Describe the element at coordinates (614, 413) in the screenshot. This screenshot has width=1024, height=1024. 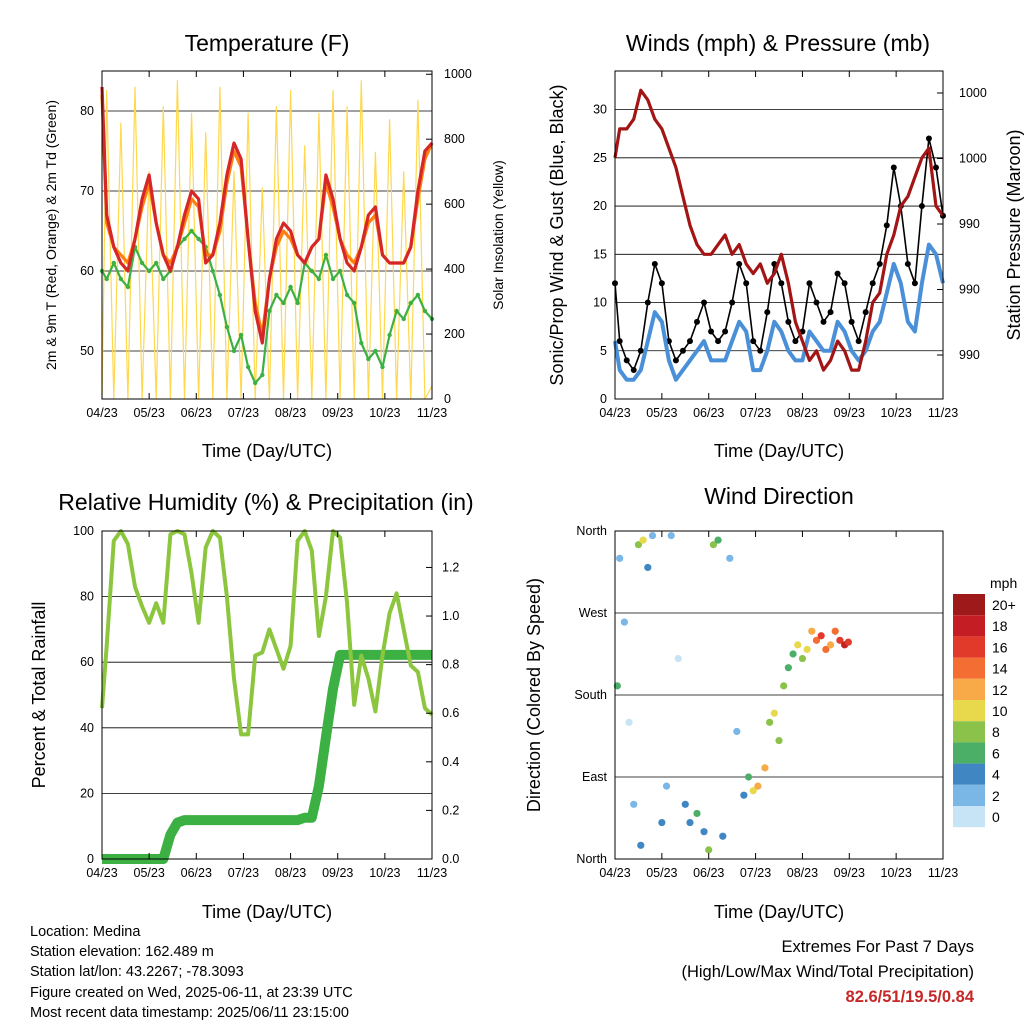
I see `winds-xtick-label: 04/23` at that location.